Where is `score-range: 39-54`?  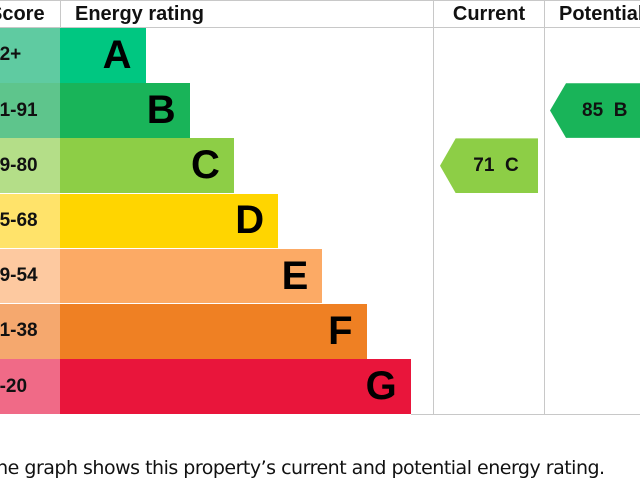
score-range: 39-54 is located at coordinates (19, 276).